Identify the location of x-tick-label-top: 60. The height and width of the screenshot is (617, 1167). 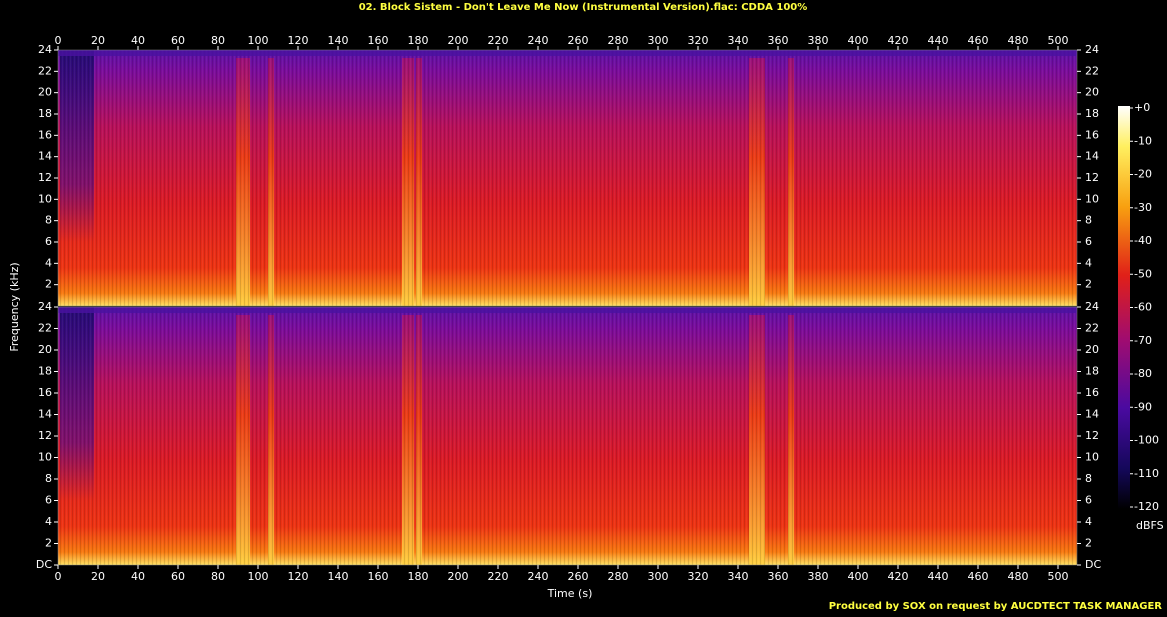
(178, 40).